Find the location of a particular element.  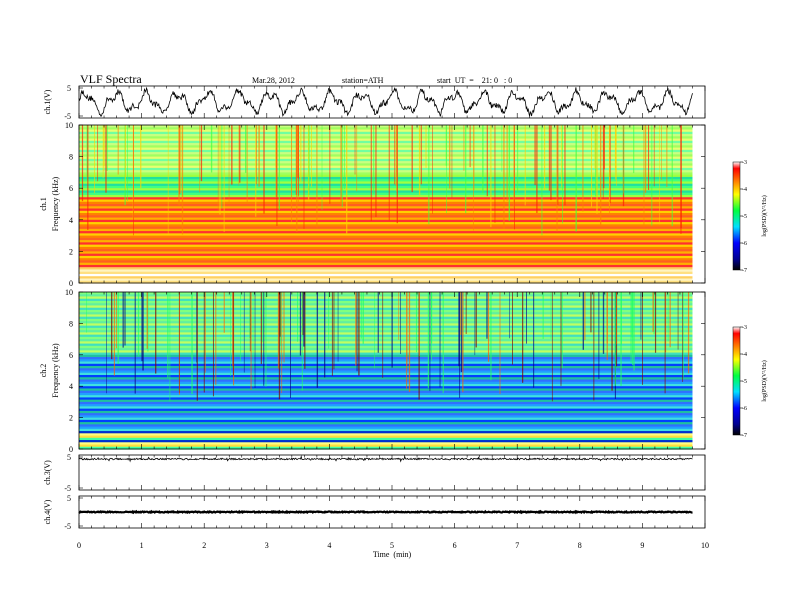

ch1v-trace is located at coordinates (385, 101).